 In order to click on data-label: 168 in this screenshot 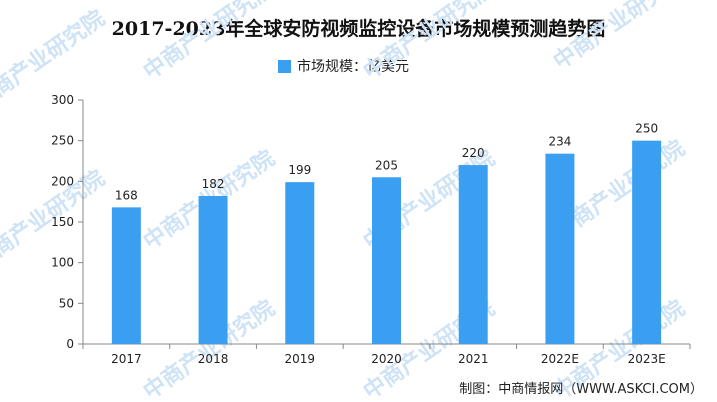, I will do `click(126, 195)`.